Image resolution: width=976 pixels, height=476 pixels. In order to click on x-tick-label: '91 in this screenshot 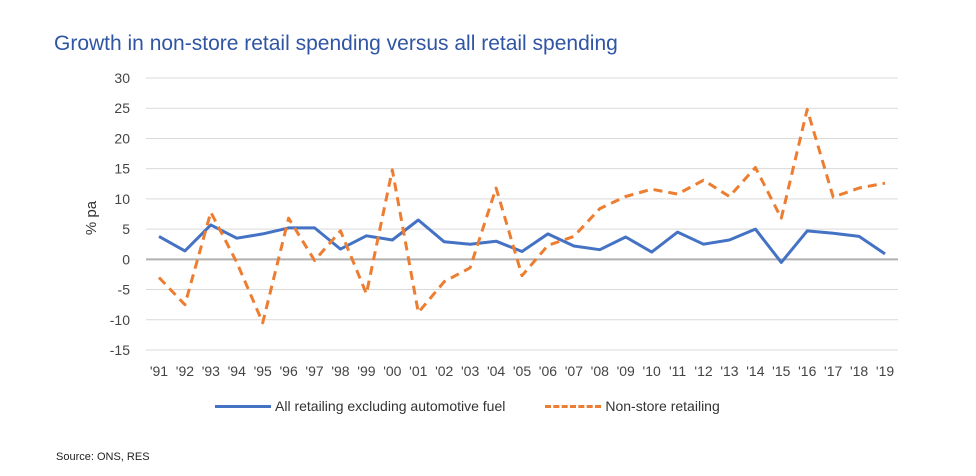, I will do `click(159, 371)`.